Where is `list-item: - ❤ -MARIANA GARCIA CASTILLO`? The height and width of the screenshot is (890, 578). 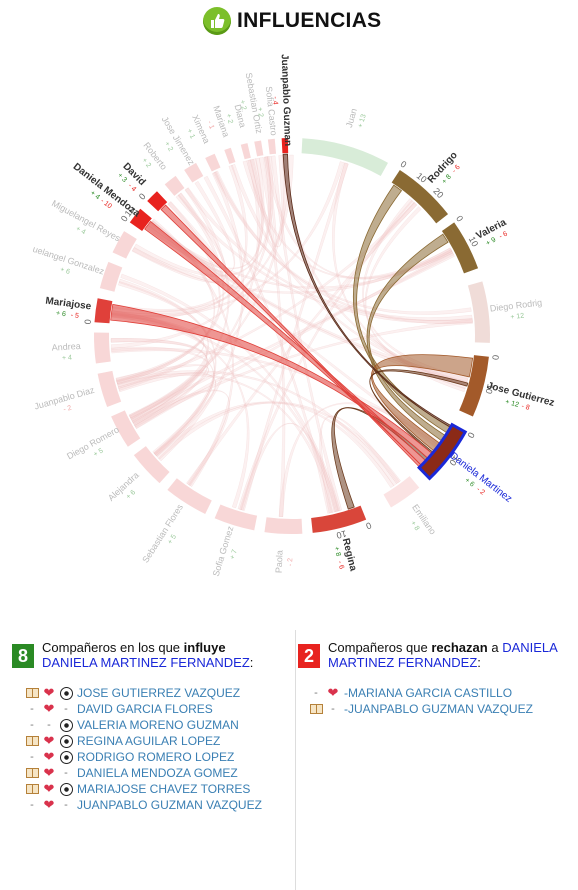 list-item: - ❤ -MARIANA GARCIA CASTILLO is located at coordinates (420, 693).